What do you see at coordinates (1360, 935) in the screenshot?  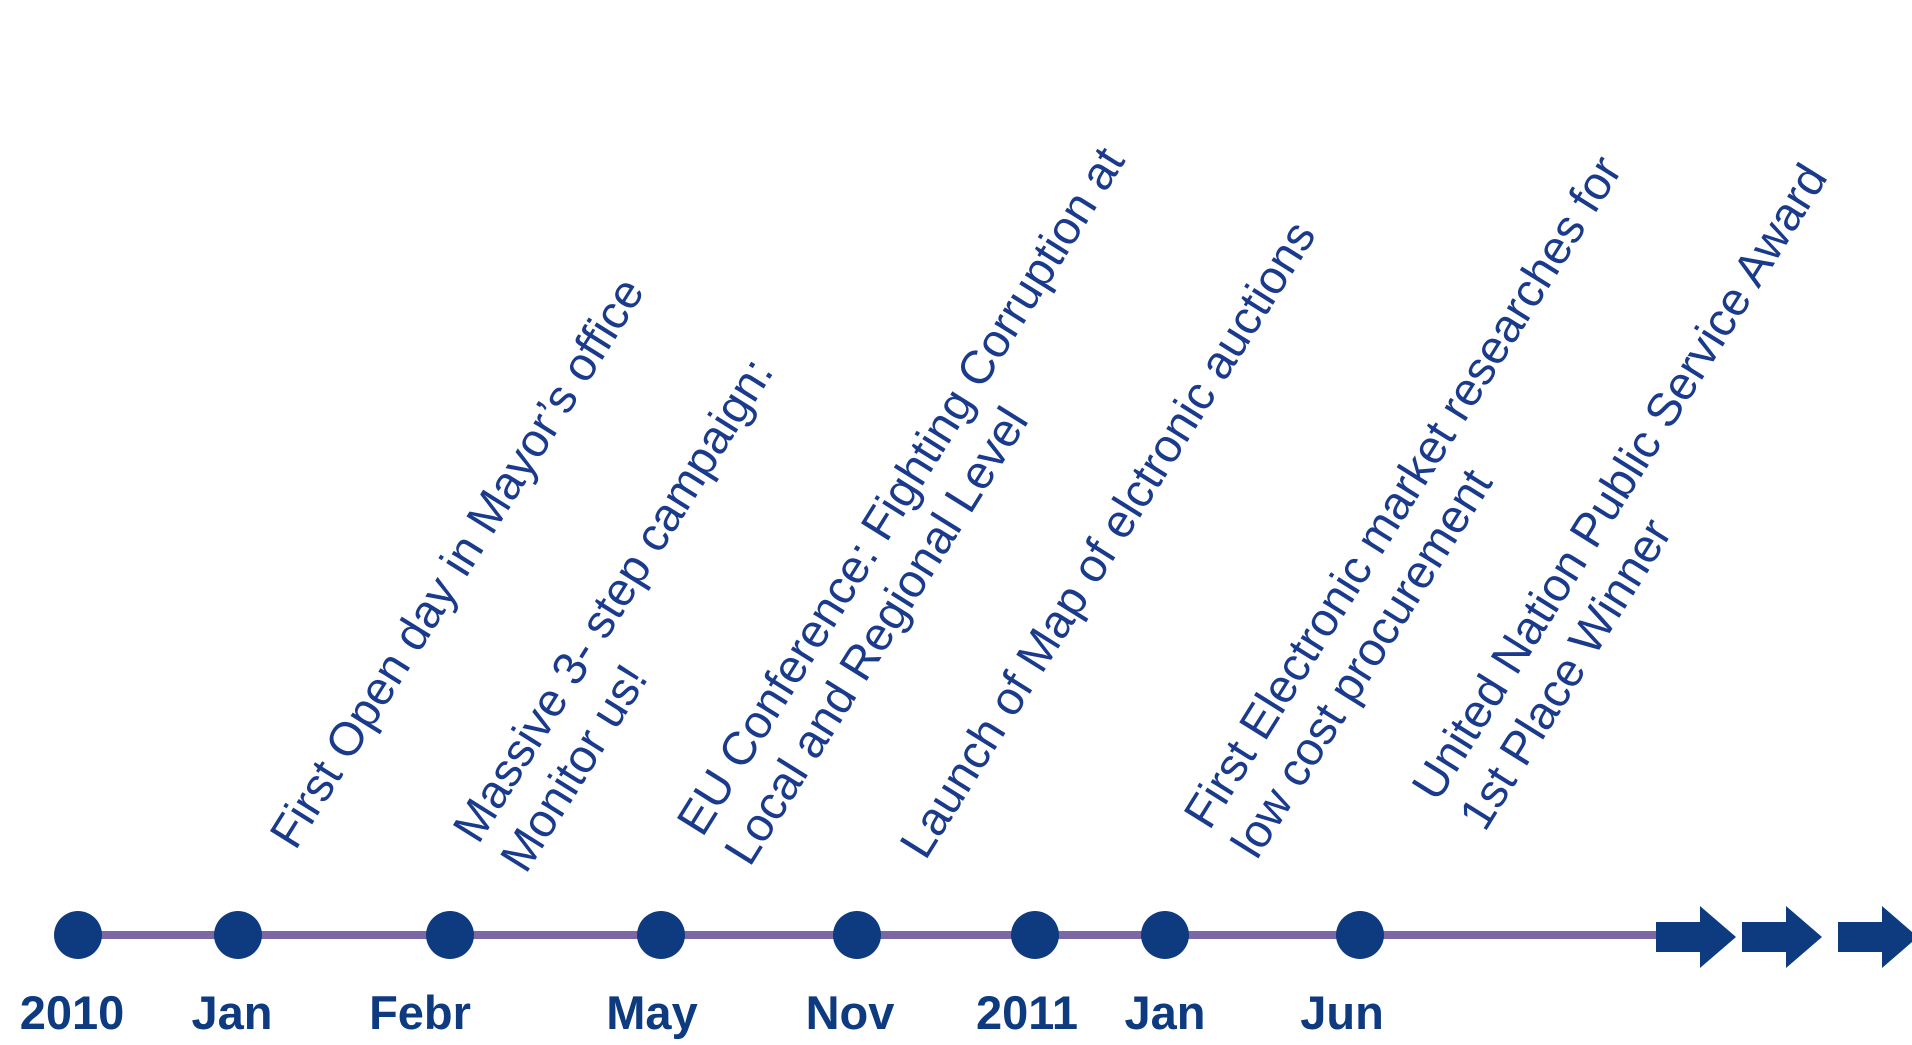 I see `timeline-dot-jun` at bounding box center [1360, 935].